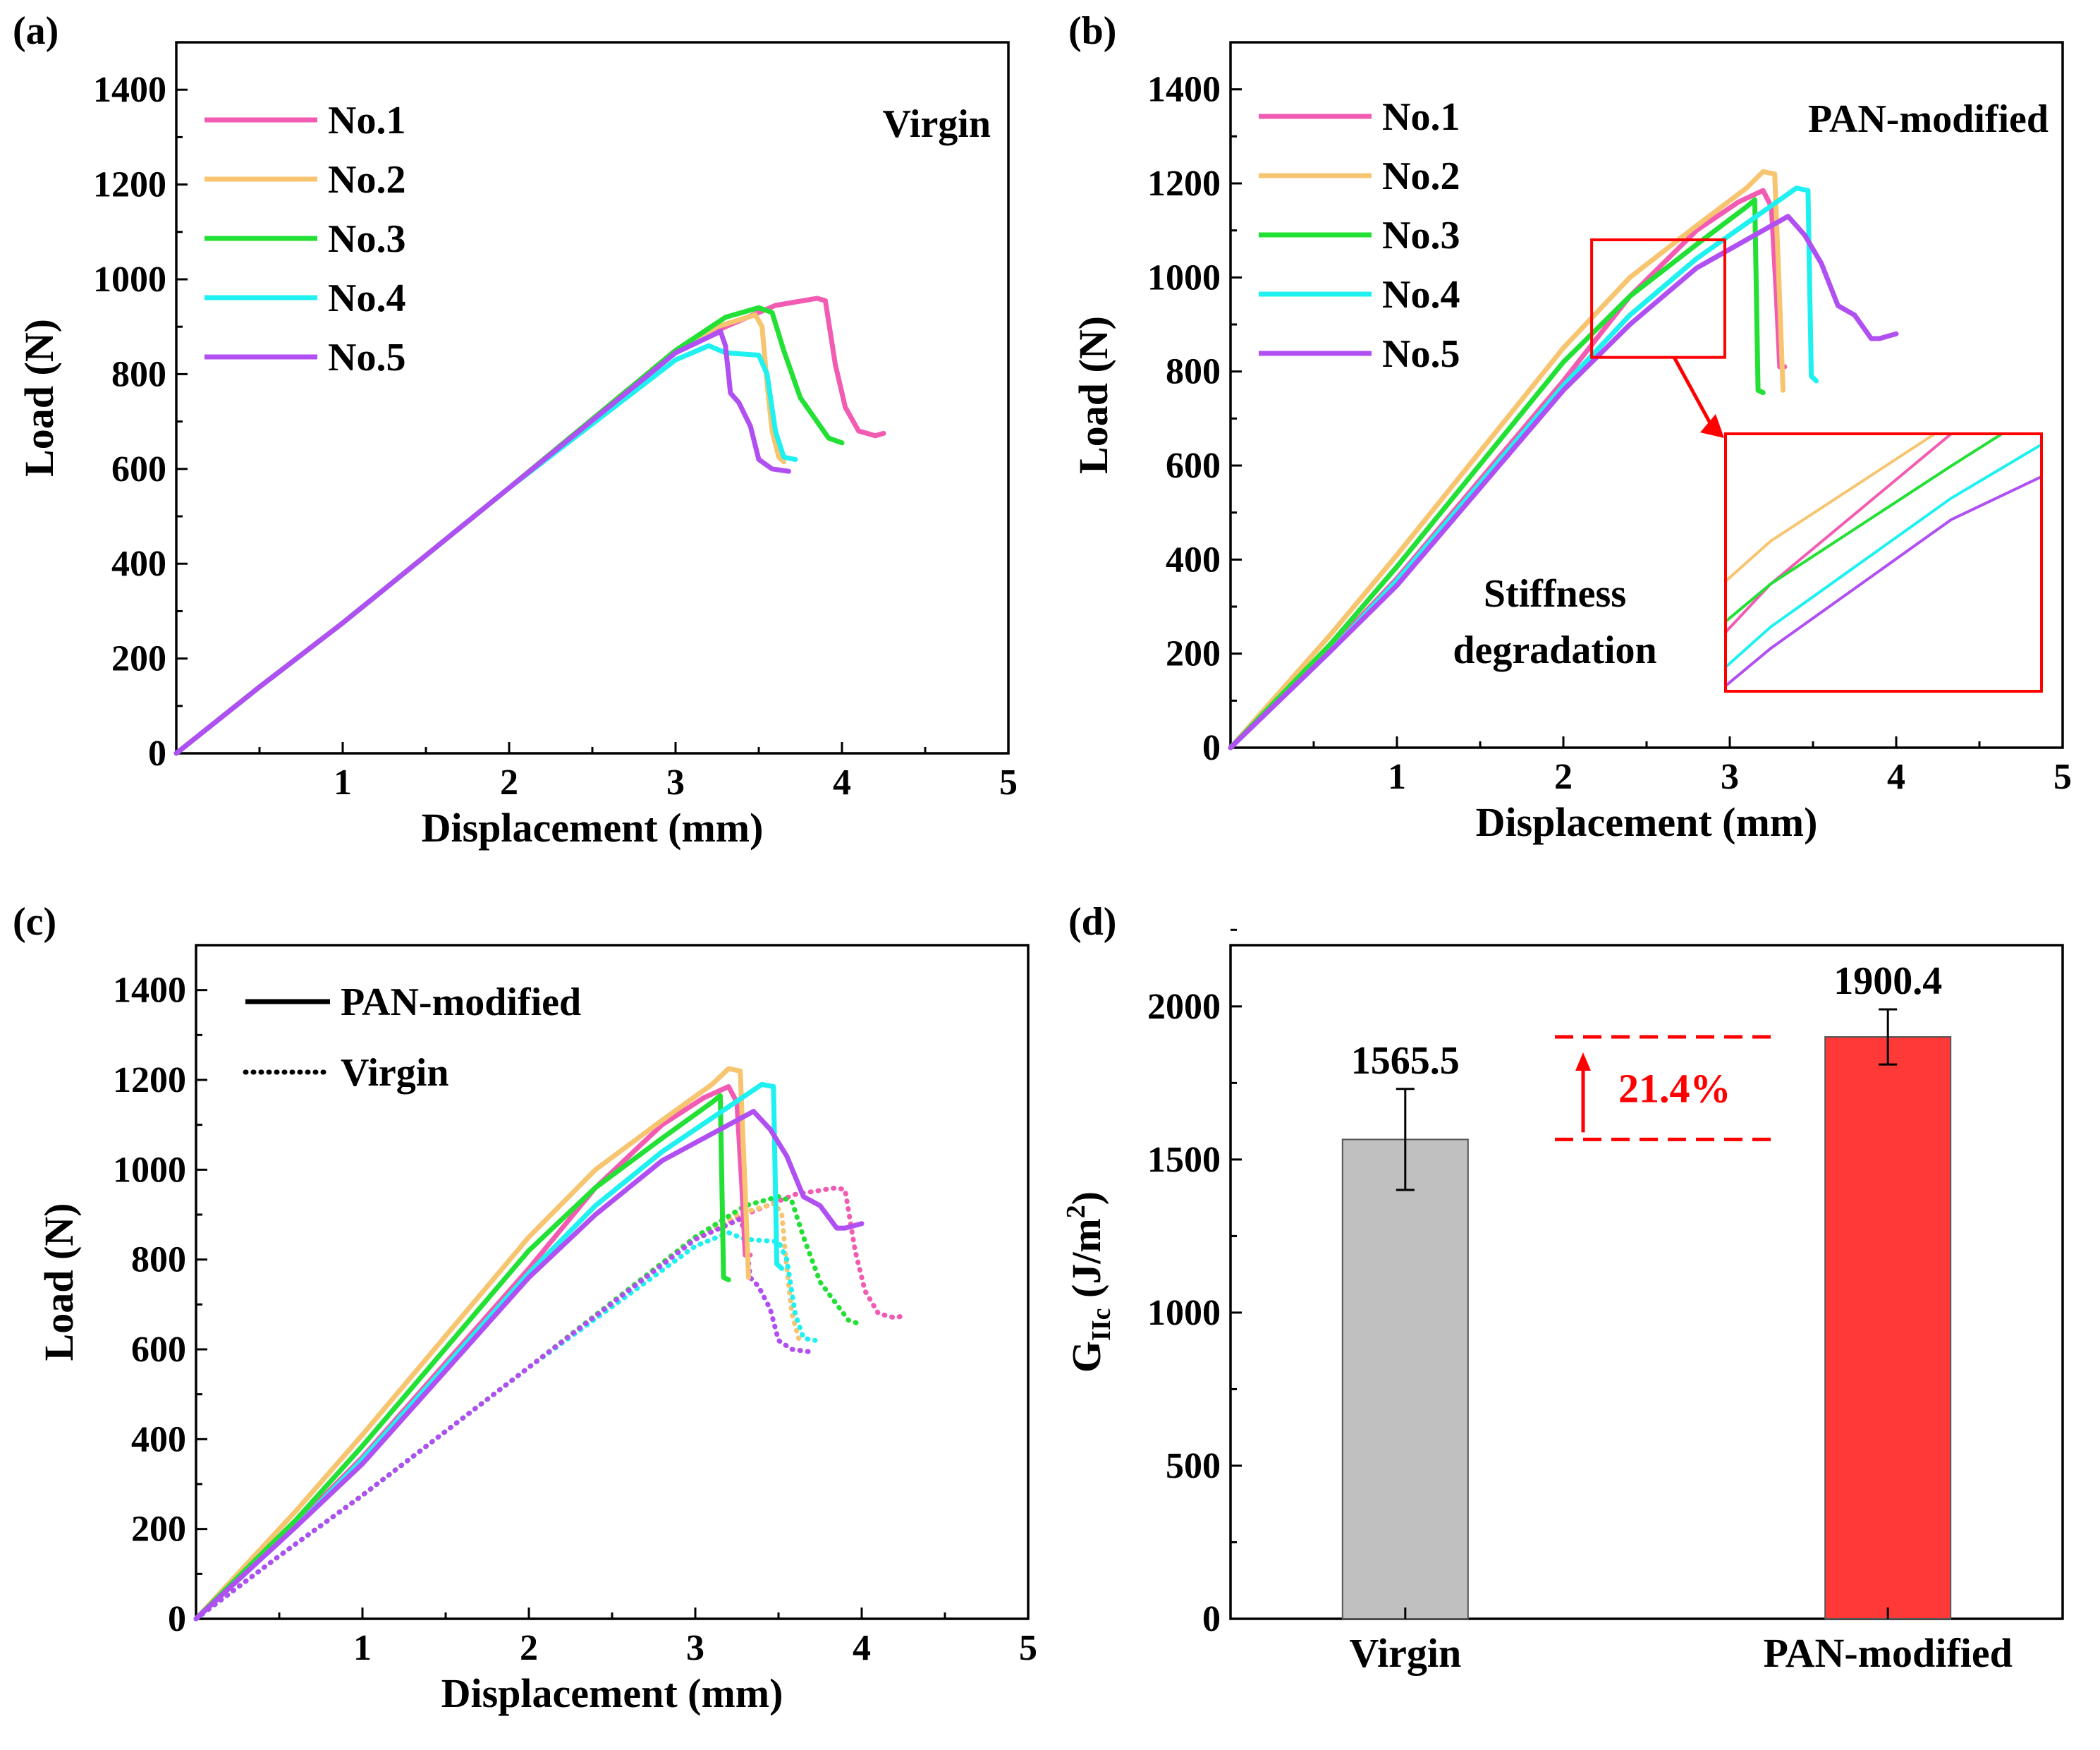 The image size is (2100, 1750). I want to click on a-ytick-label: 1200, so click(129, 185).